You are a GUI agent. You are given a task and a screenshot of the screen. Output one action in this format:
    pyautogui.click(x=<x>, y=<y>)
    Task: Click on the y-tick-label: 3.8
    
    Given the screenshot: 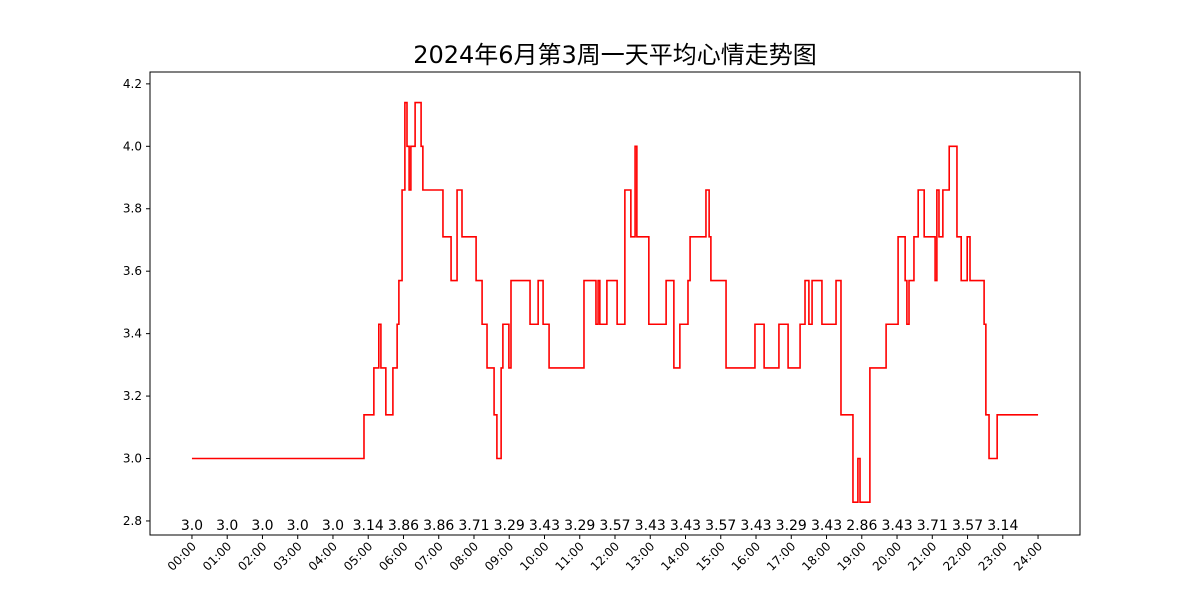 What is the action you would take?
    pyautogui.click(x=132, y=209)
    